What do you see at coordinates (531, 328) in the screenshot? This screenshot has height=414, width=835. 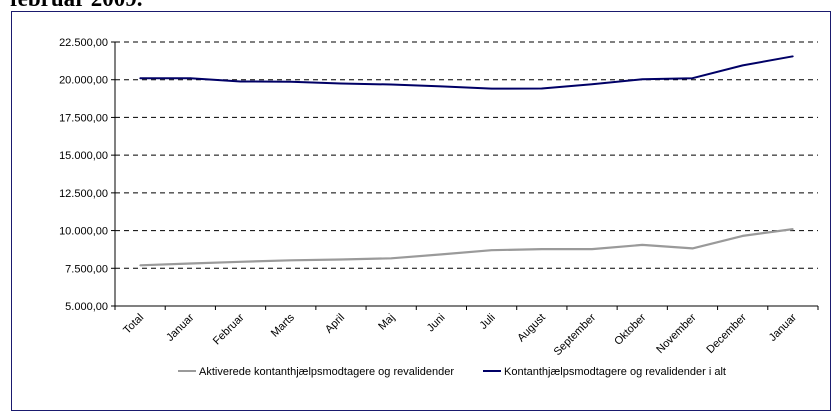 I see `x-tick-label: August` at bounding box center [531, 328].